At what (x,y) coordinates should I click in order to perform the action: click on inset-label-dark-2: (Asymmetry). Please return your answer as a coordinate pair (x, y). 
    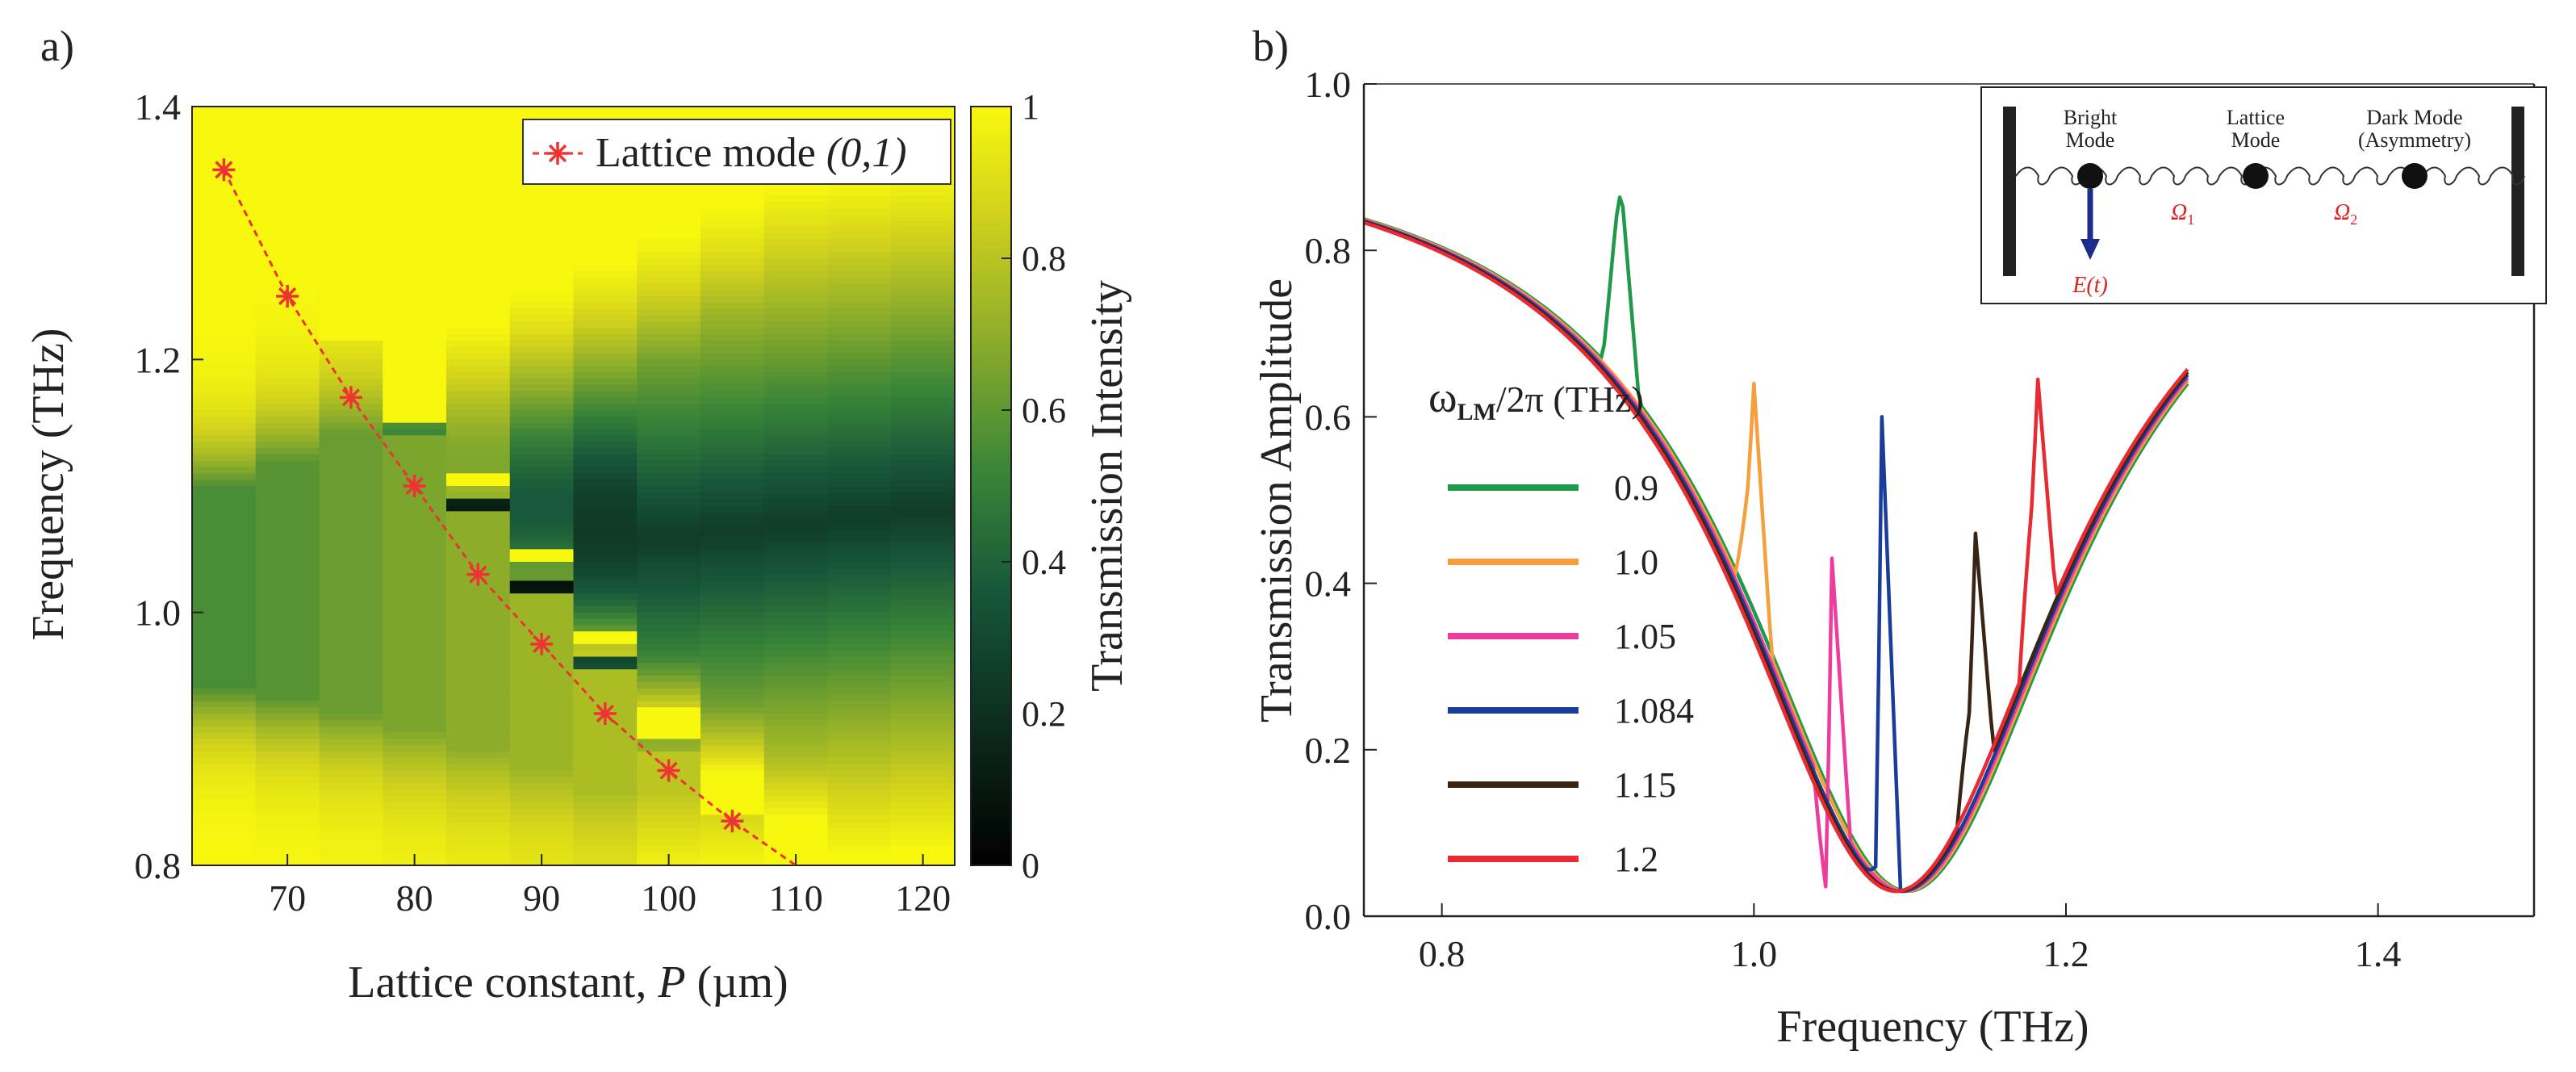
    Looking at the image, I should click on (2414, 140).